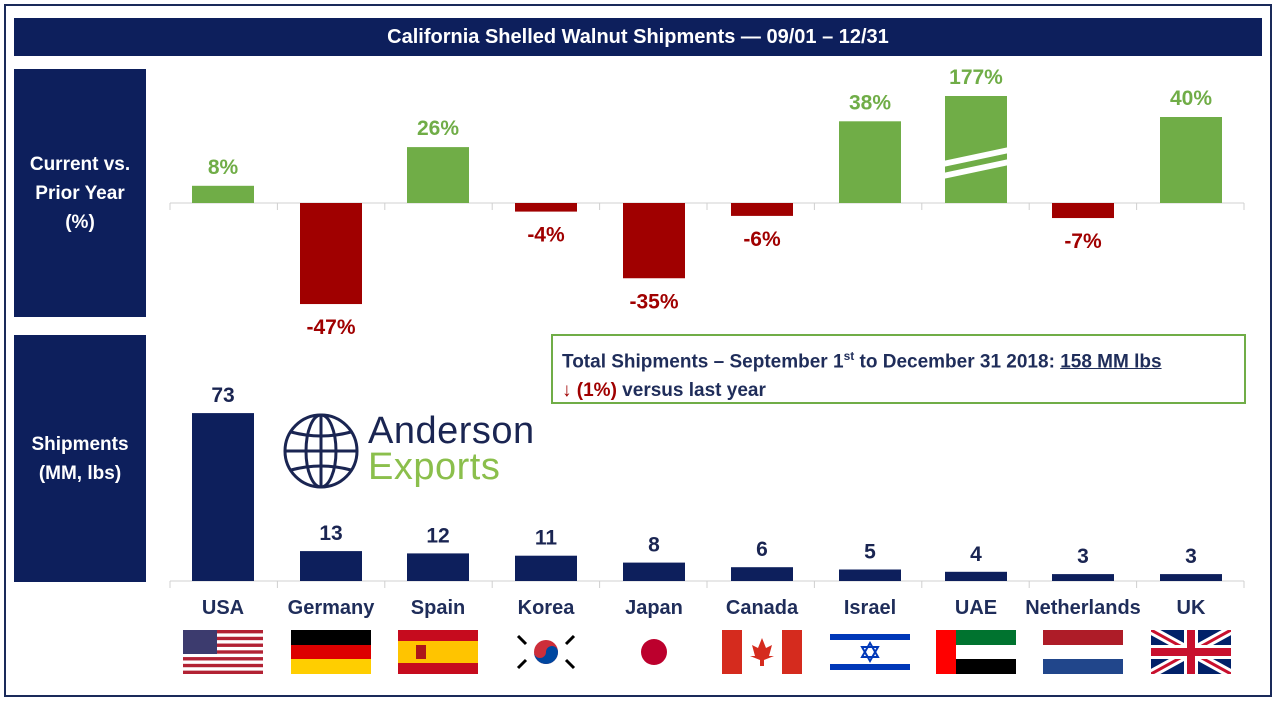 This screenshot has width=1280, height=703. What do you see at coordinates (870, 575) in the screenshot?
I see `ship-bar-israel` at bounding box center [870, 575].